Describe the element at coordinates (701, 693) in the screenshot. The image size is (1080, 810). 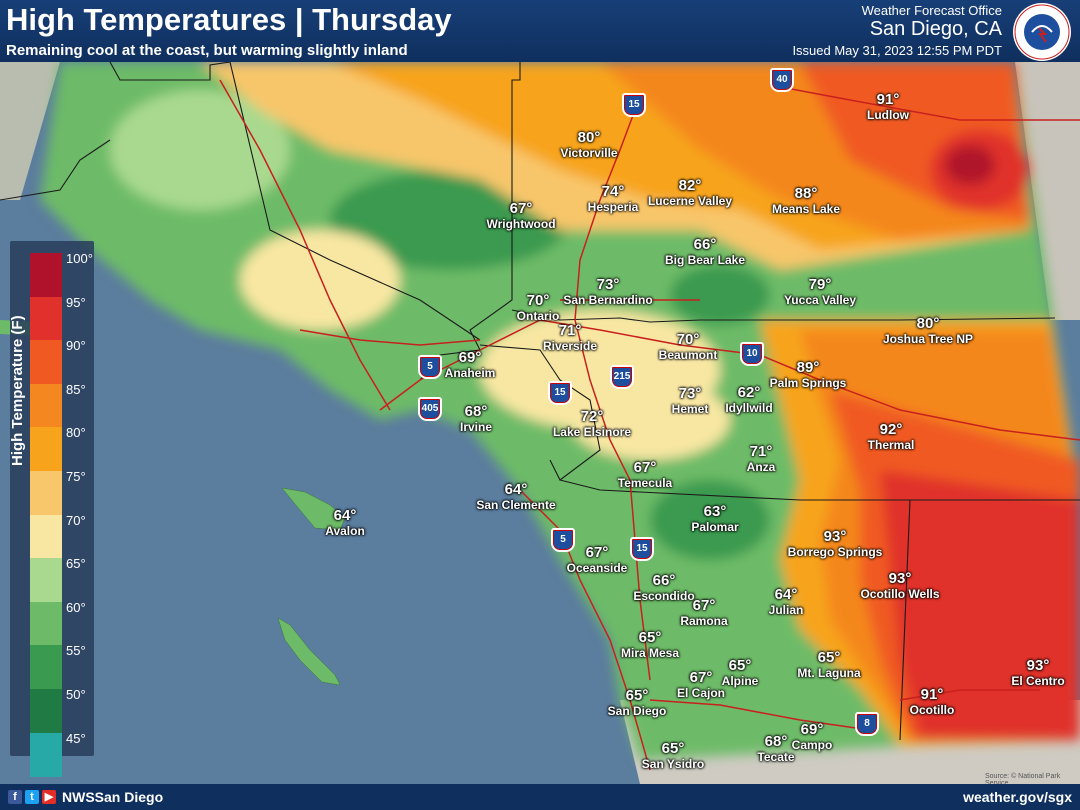
I see `city-name: El Cajon` at that location.